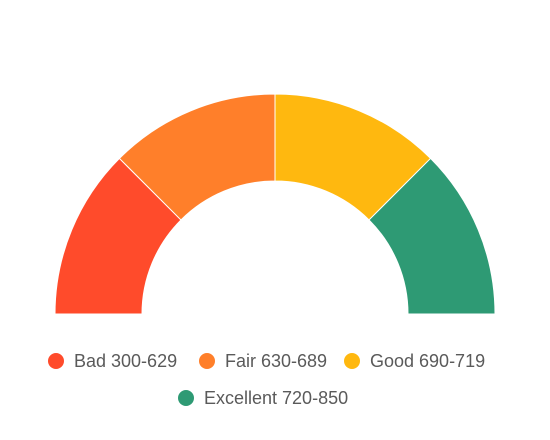 This screenshot has width=550, height=440. I want to click on legend-item-good: Good 690-719, so click(414, 361).